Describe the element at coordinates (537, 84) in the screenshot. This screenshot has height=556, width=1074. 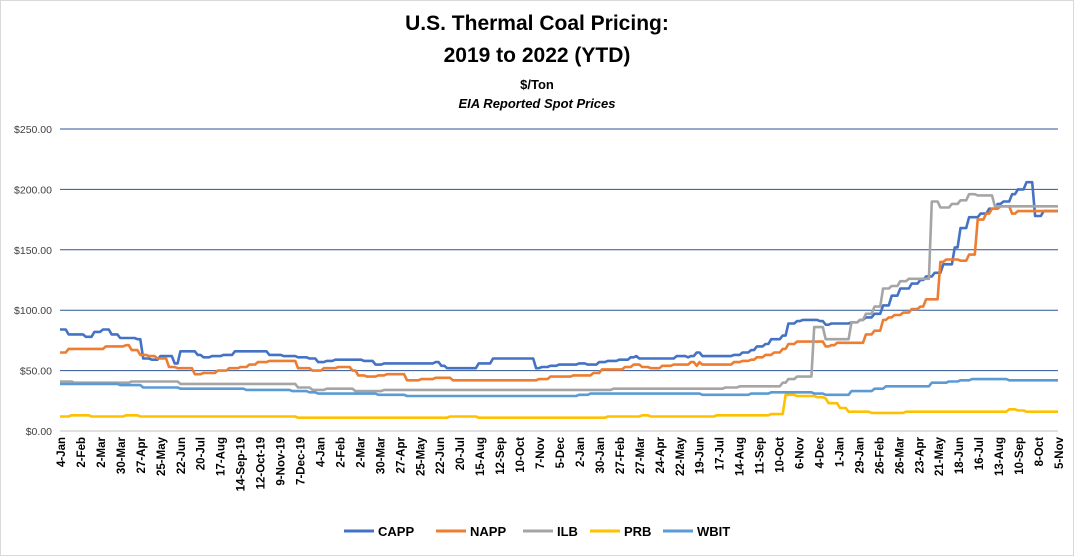
I see `chart-subtitle: $/Ton` at that location.